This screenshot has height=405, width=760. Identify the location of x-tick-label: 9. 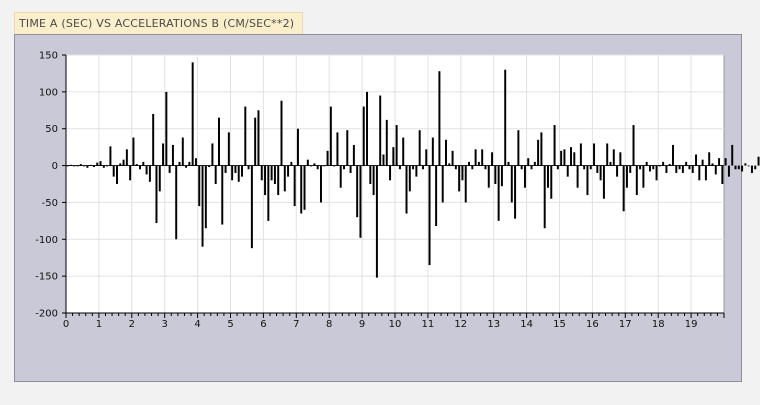
(362, 324).